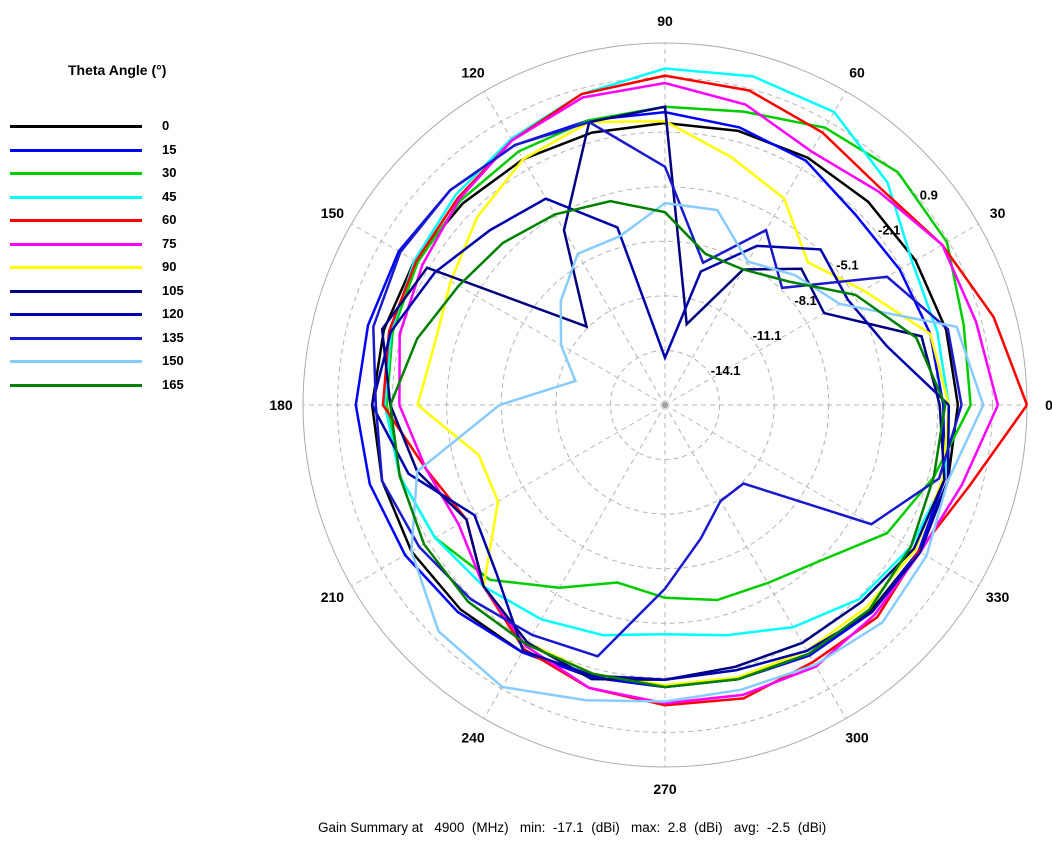  Describe the element at coordinates (1048, 405) in the screenshot. I see `angle-label-0: 0` at that location.